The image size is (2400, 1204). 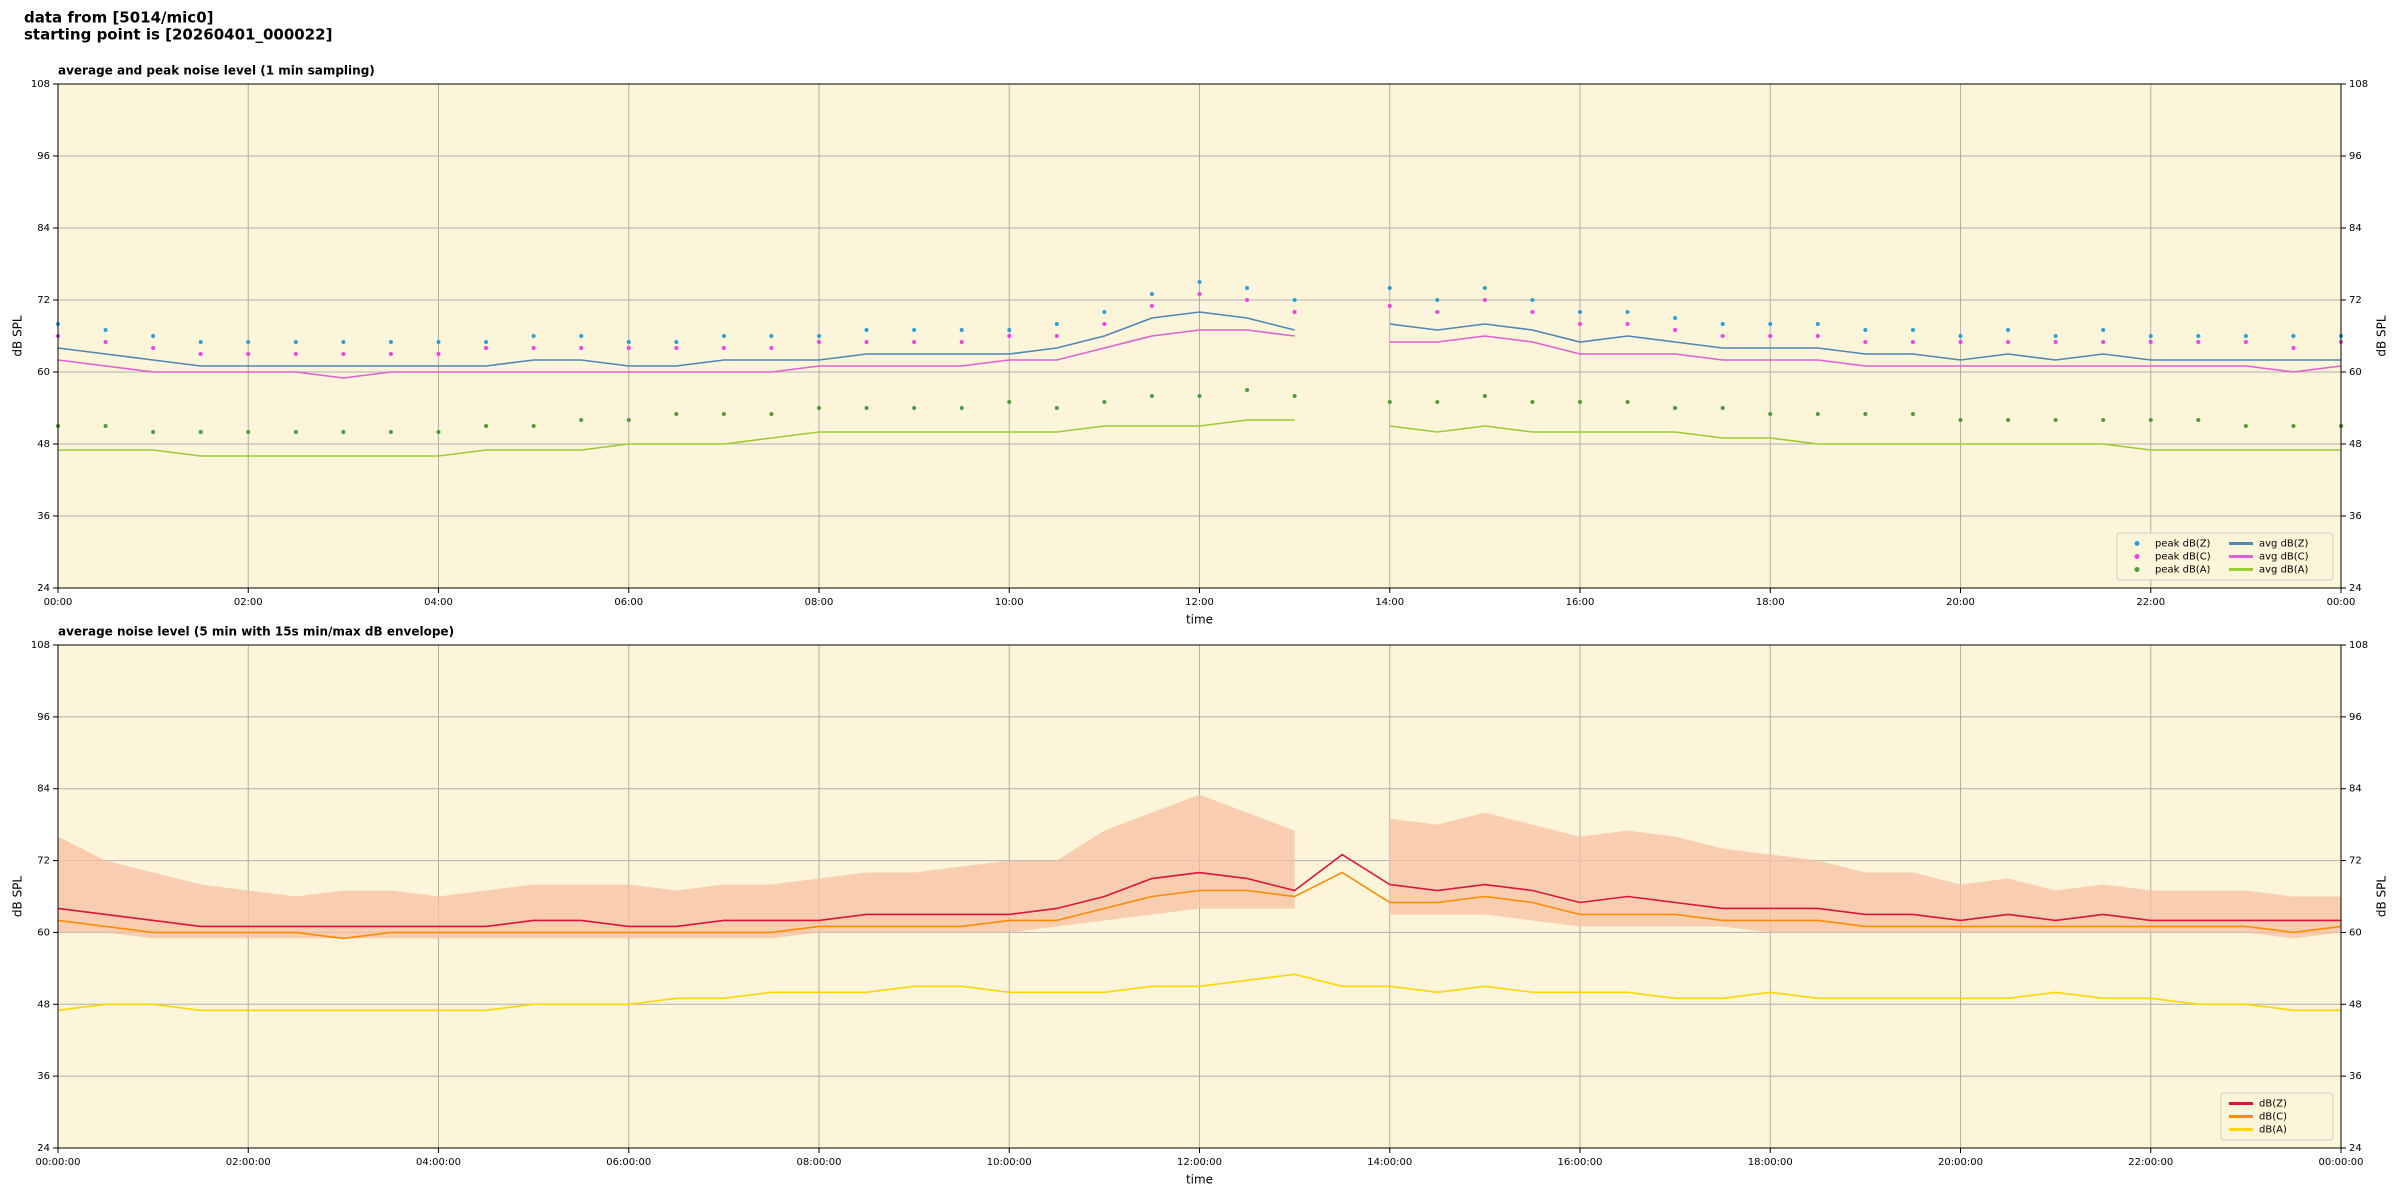 What do you see at coordinates (438, 602) in the screenshot?
I see `x-tick-label: 04:00` at bounding box center [438, 602].